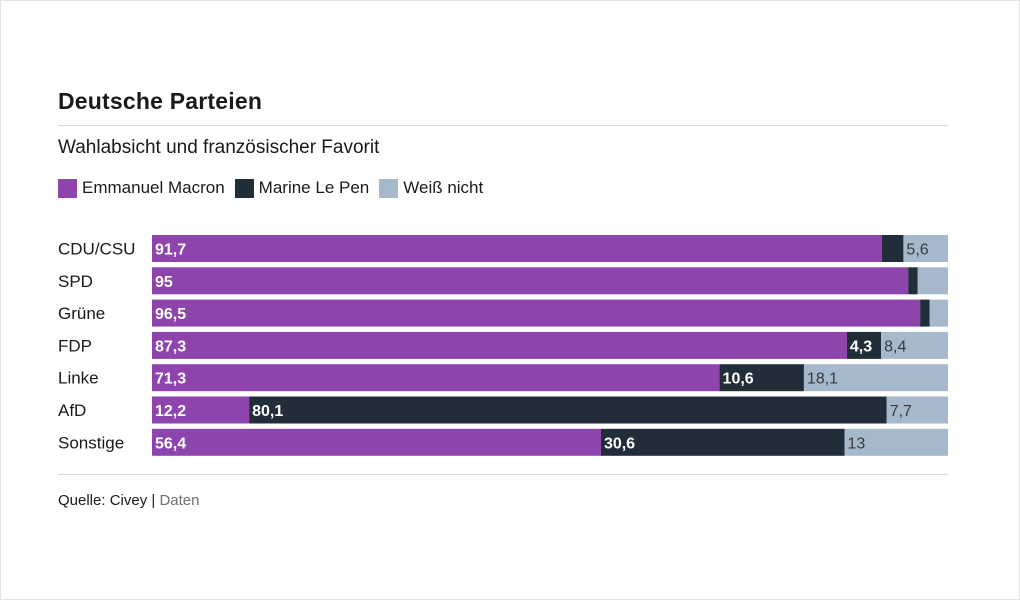 The width and height of the screenshot is (1020, 600). What do you see at coordinates (153, 187) in the screenshot?
I see `legend-label-macron: Emmanuel Macron` at bounding box center [153, 187].